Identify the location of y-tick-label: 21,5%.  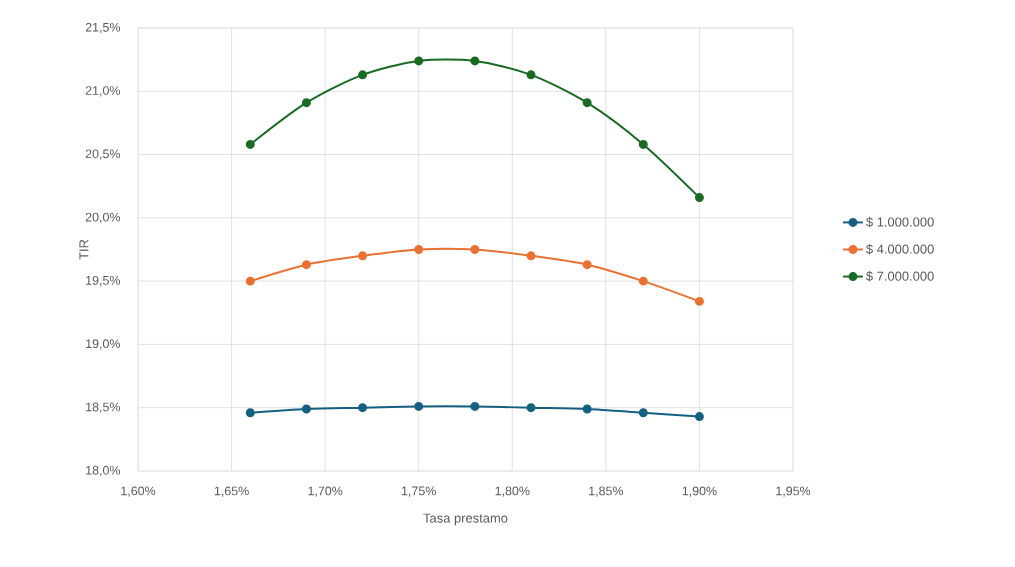
(103, 28).